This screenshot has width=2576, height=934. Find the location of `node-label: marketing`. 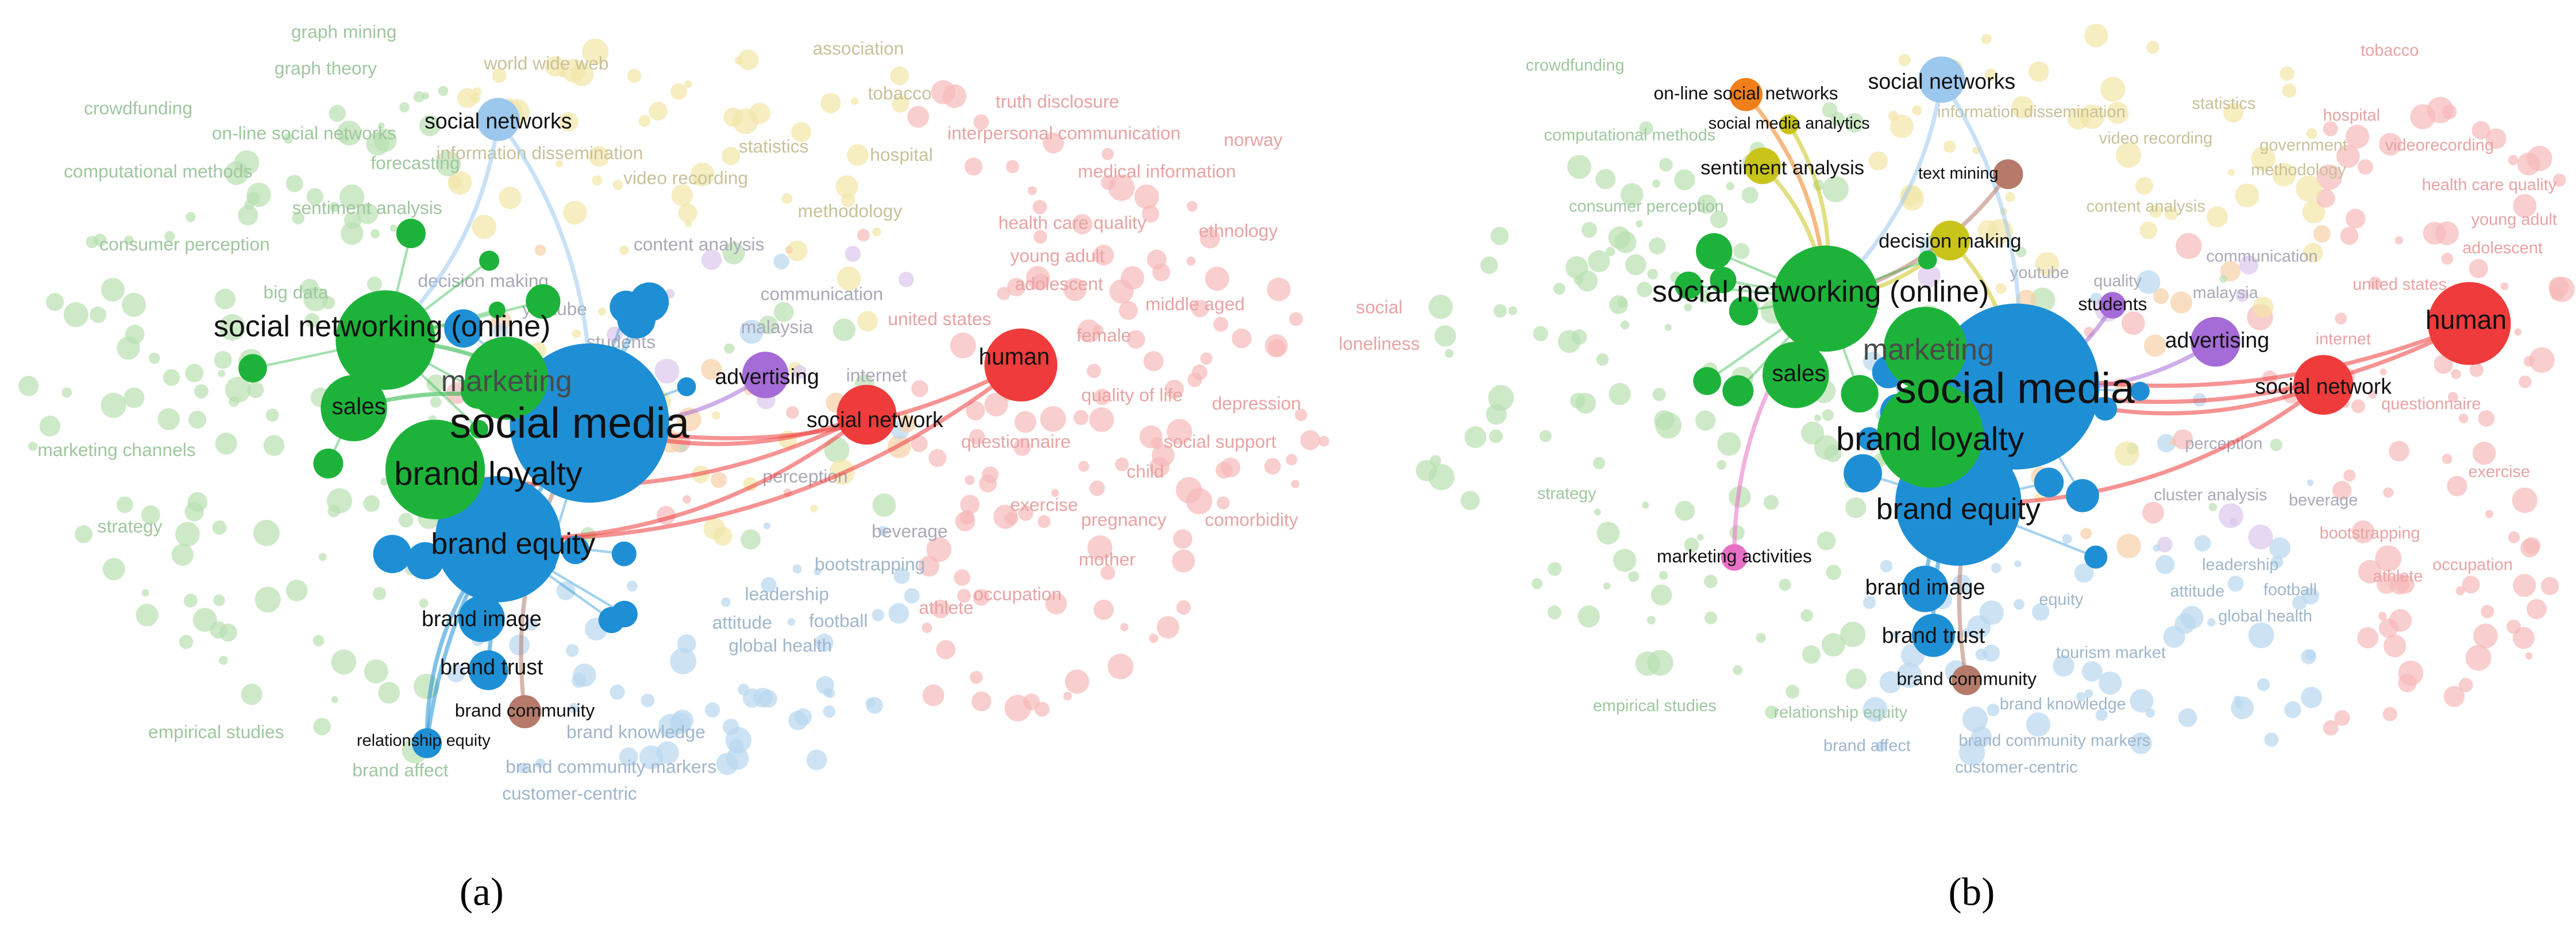

node-label: marketing is located at coordinates (506, 381).